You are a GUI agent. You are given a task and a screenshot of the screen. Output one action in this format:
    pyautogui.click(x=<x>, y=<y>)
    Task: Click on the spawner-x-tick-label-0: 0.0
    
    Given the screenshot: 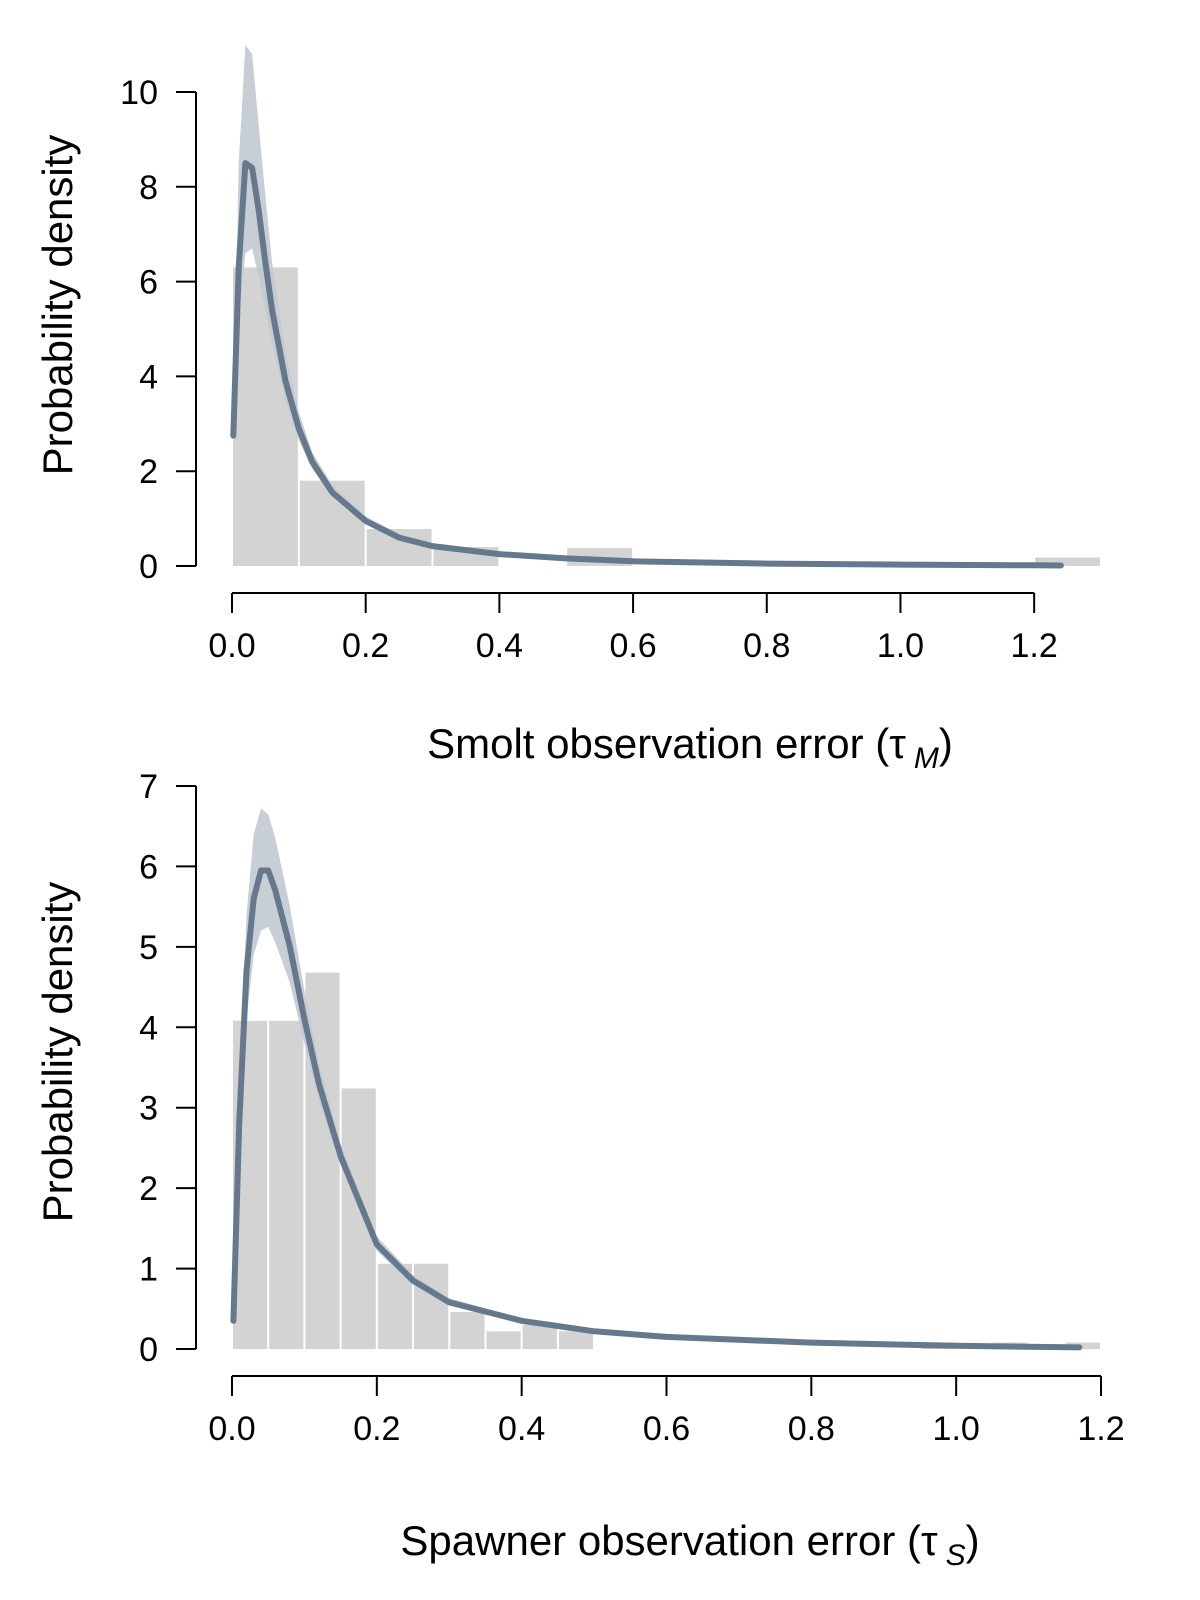 What is the action you would take?
    pyautogui.click(x=231, y=1429)
    